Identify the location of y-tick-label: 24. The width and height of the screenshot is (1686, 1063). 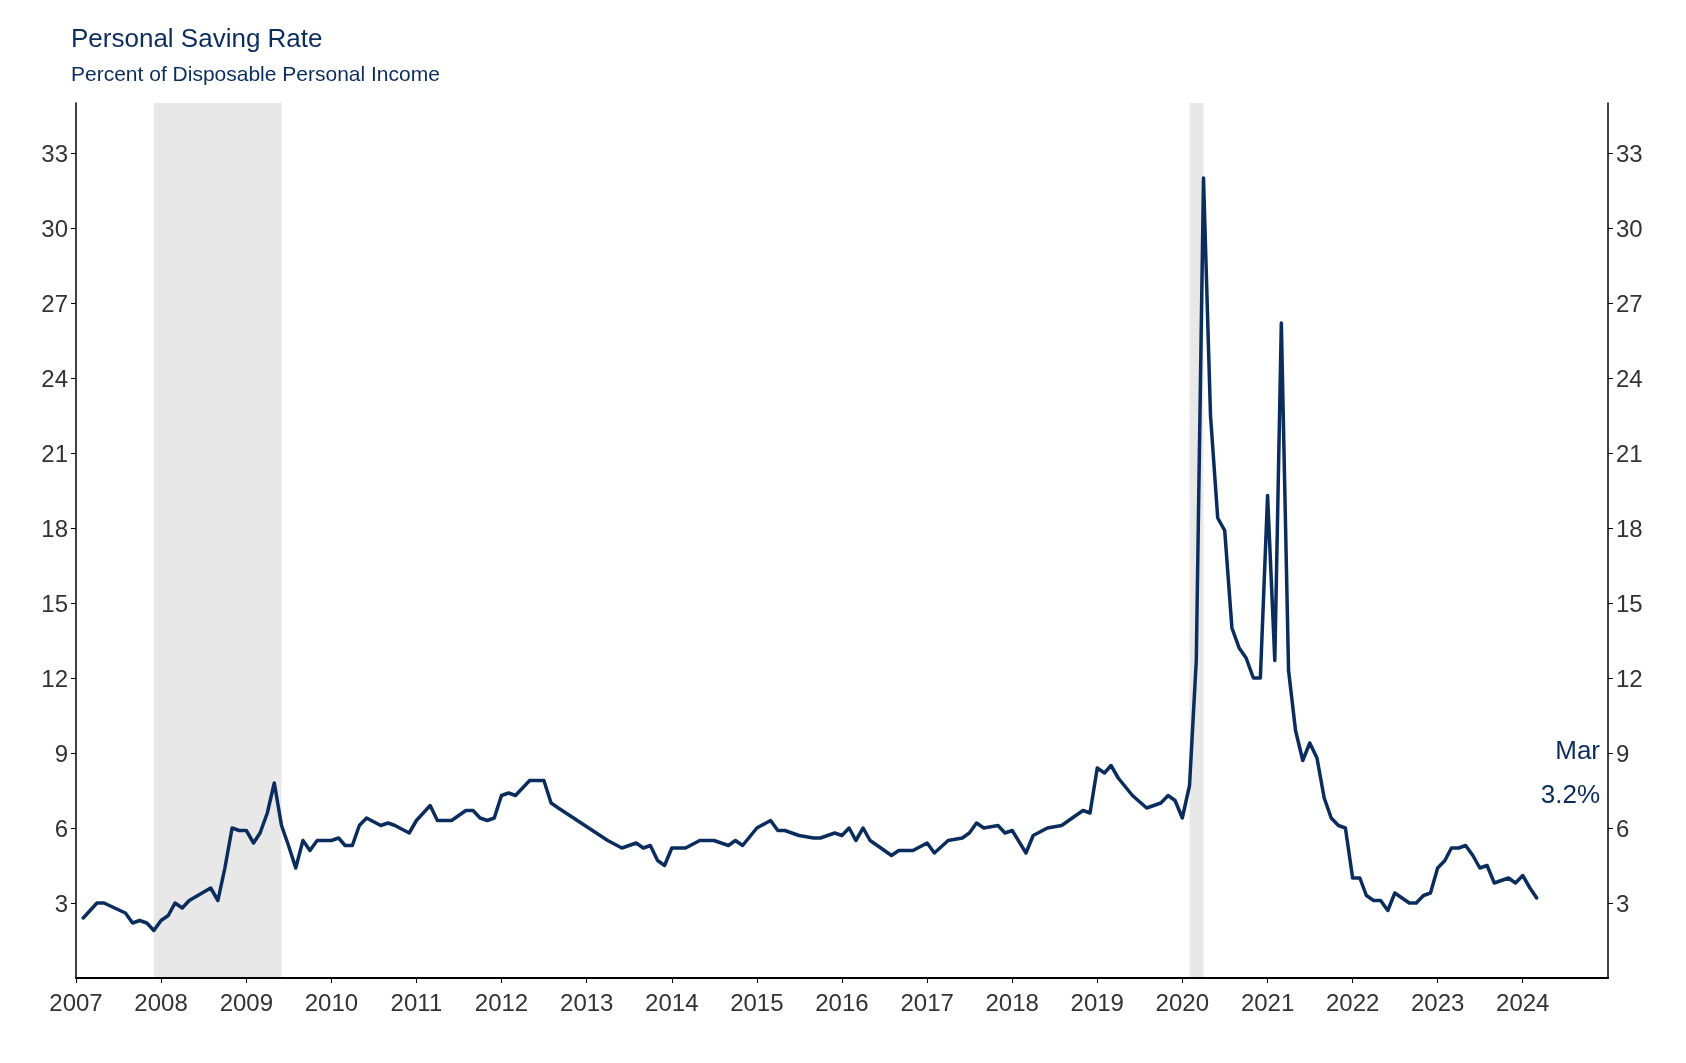
(54, 378).